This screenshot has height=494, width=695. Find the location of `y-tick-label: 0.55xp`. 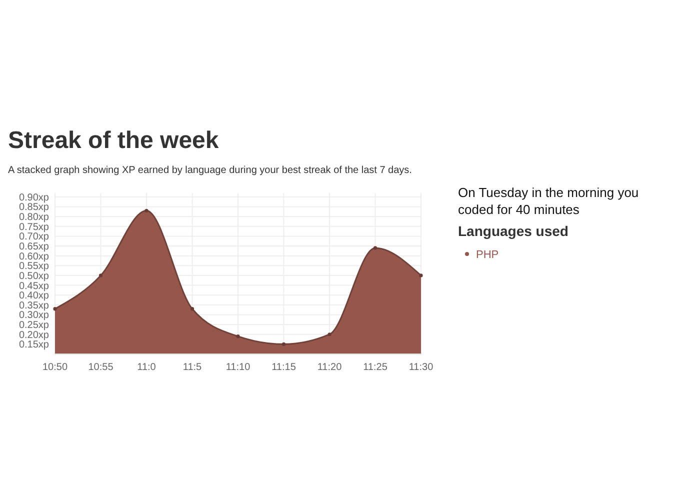

y-tick-label: 0.55xp is located at coordinates (34, 266).